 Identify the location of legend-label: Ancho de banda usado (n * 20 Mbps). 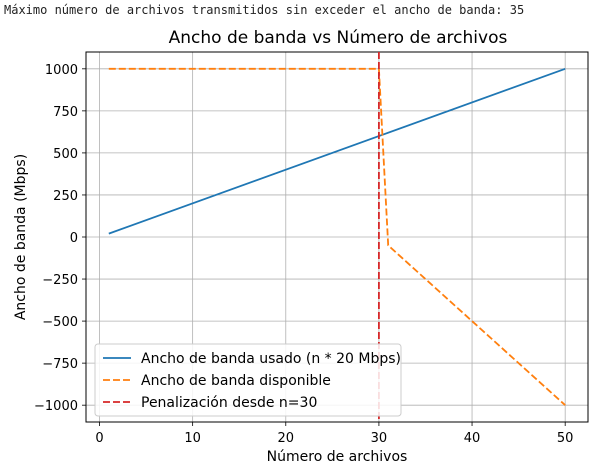
(271, 359).